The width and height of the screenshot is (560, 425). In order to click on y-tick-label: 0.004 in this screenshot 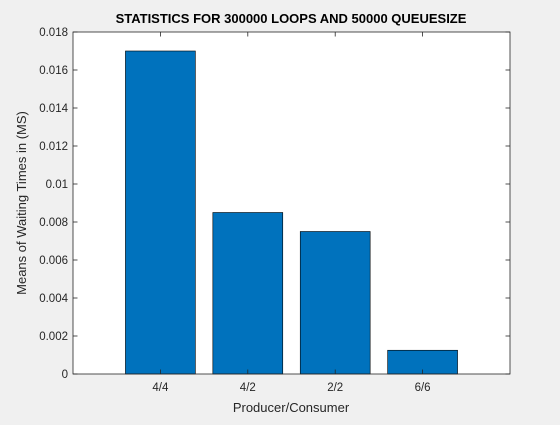, I will do `click(53, 299)`.